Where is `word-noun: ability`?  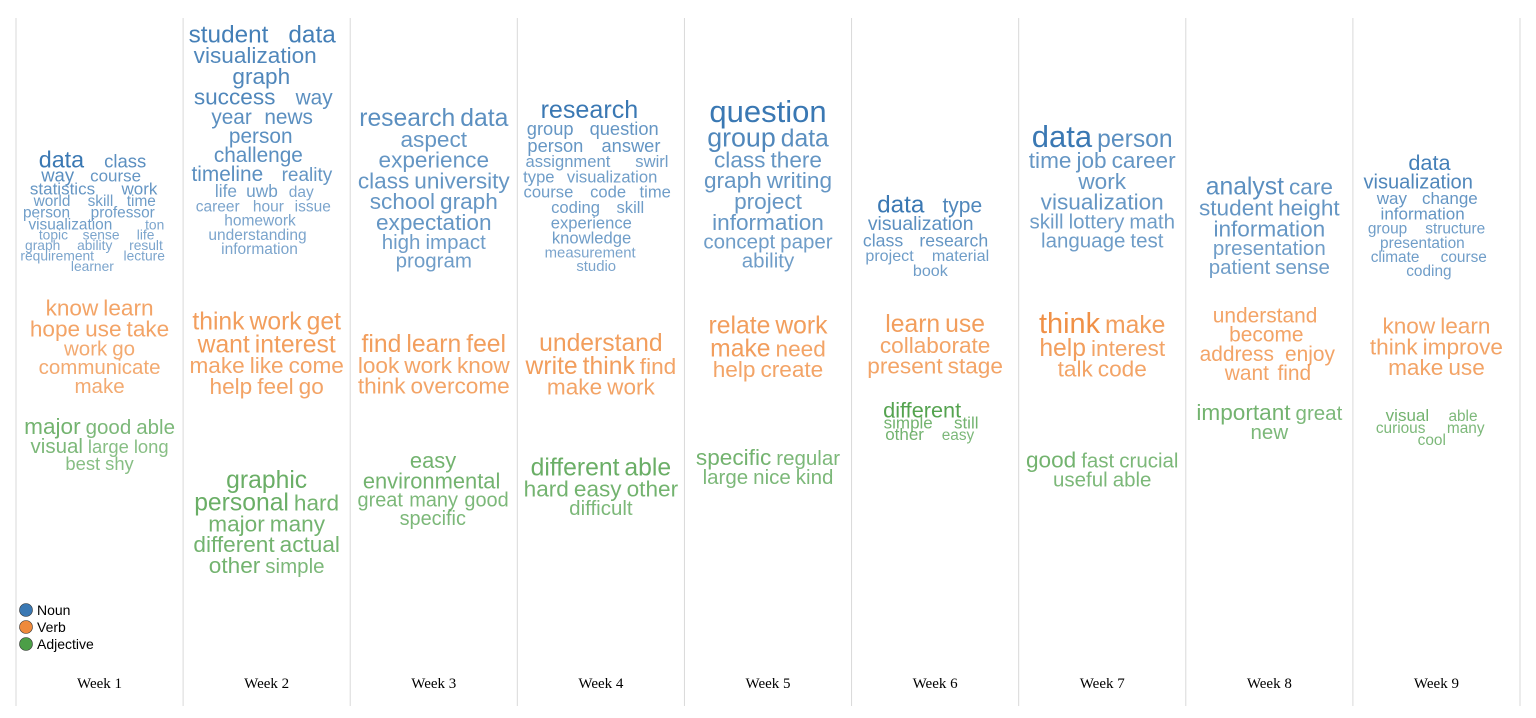
word-noun: ability is located at coordinates (94, 245).